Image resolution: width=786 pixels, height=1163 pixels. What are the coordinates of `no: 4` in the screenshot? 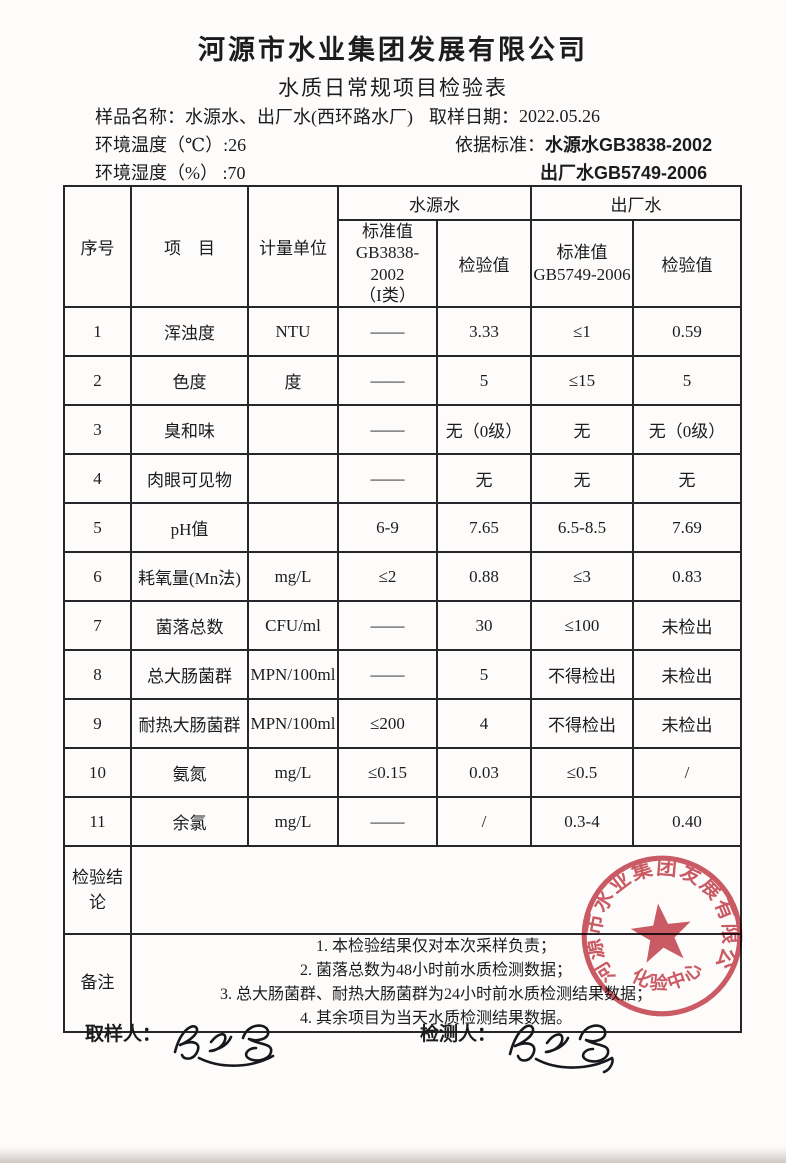 It's located at (97, 478).